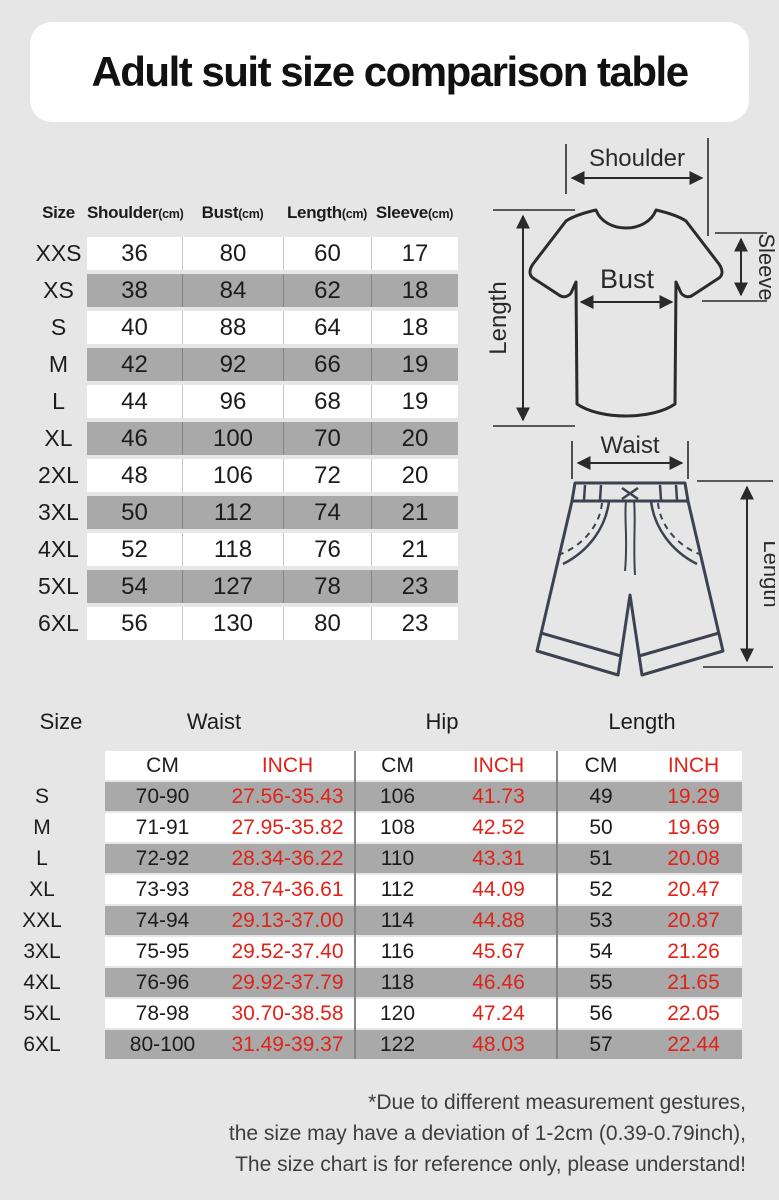  What do you see at coordinates (414, 253) in the screenshot?
I see `sleeve-value: 17` at bounding box center [414, 253].